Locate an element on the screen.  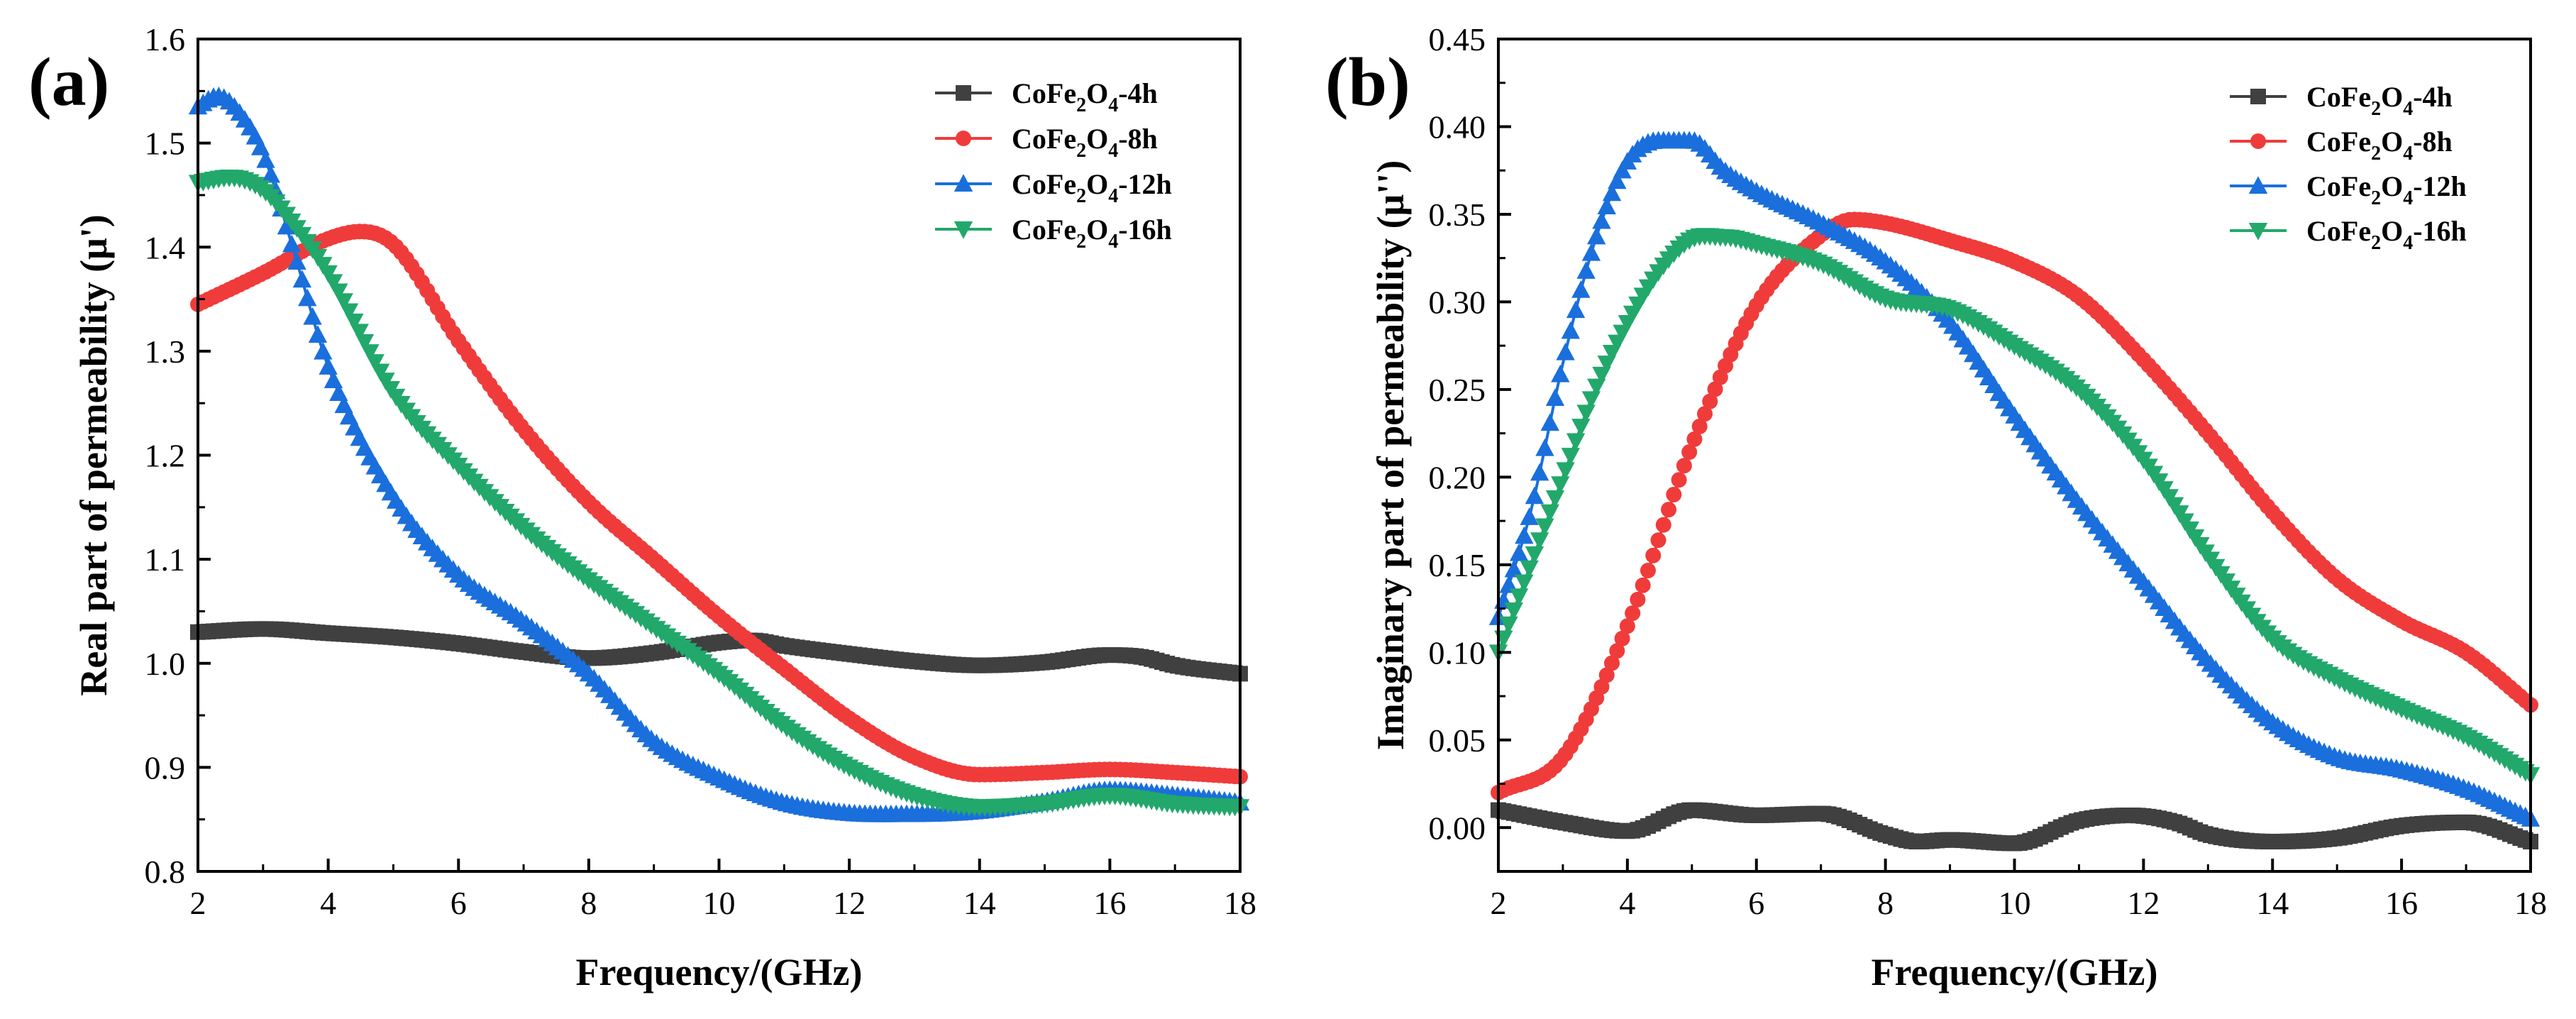
legend-suffix: -4h is located at coordinates (1138, 93).